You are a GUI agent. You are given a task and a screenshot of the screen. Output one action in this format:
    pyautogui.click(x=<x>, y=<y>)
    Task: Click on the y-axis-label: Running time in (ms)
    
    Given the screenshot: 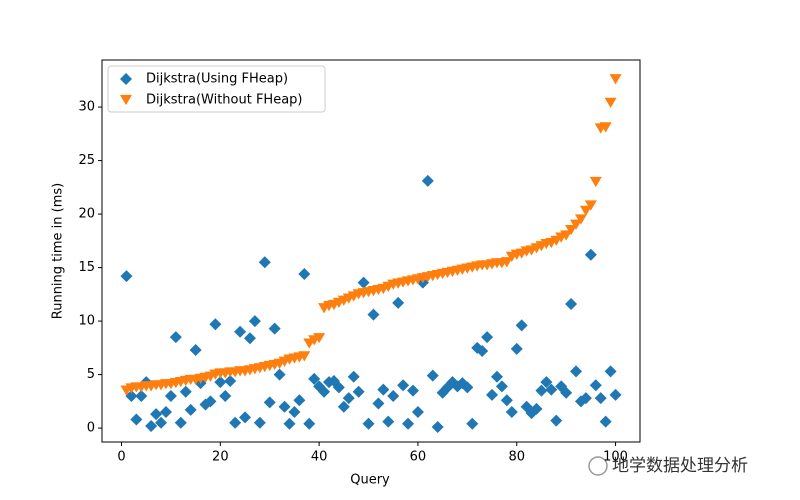 What is the action you would take?
    pyautogui.click(x=58, y=251)
    